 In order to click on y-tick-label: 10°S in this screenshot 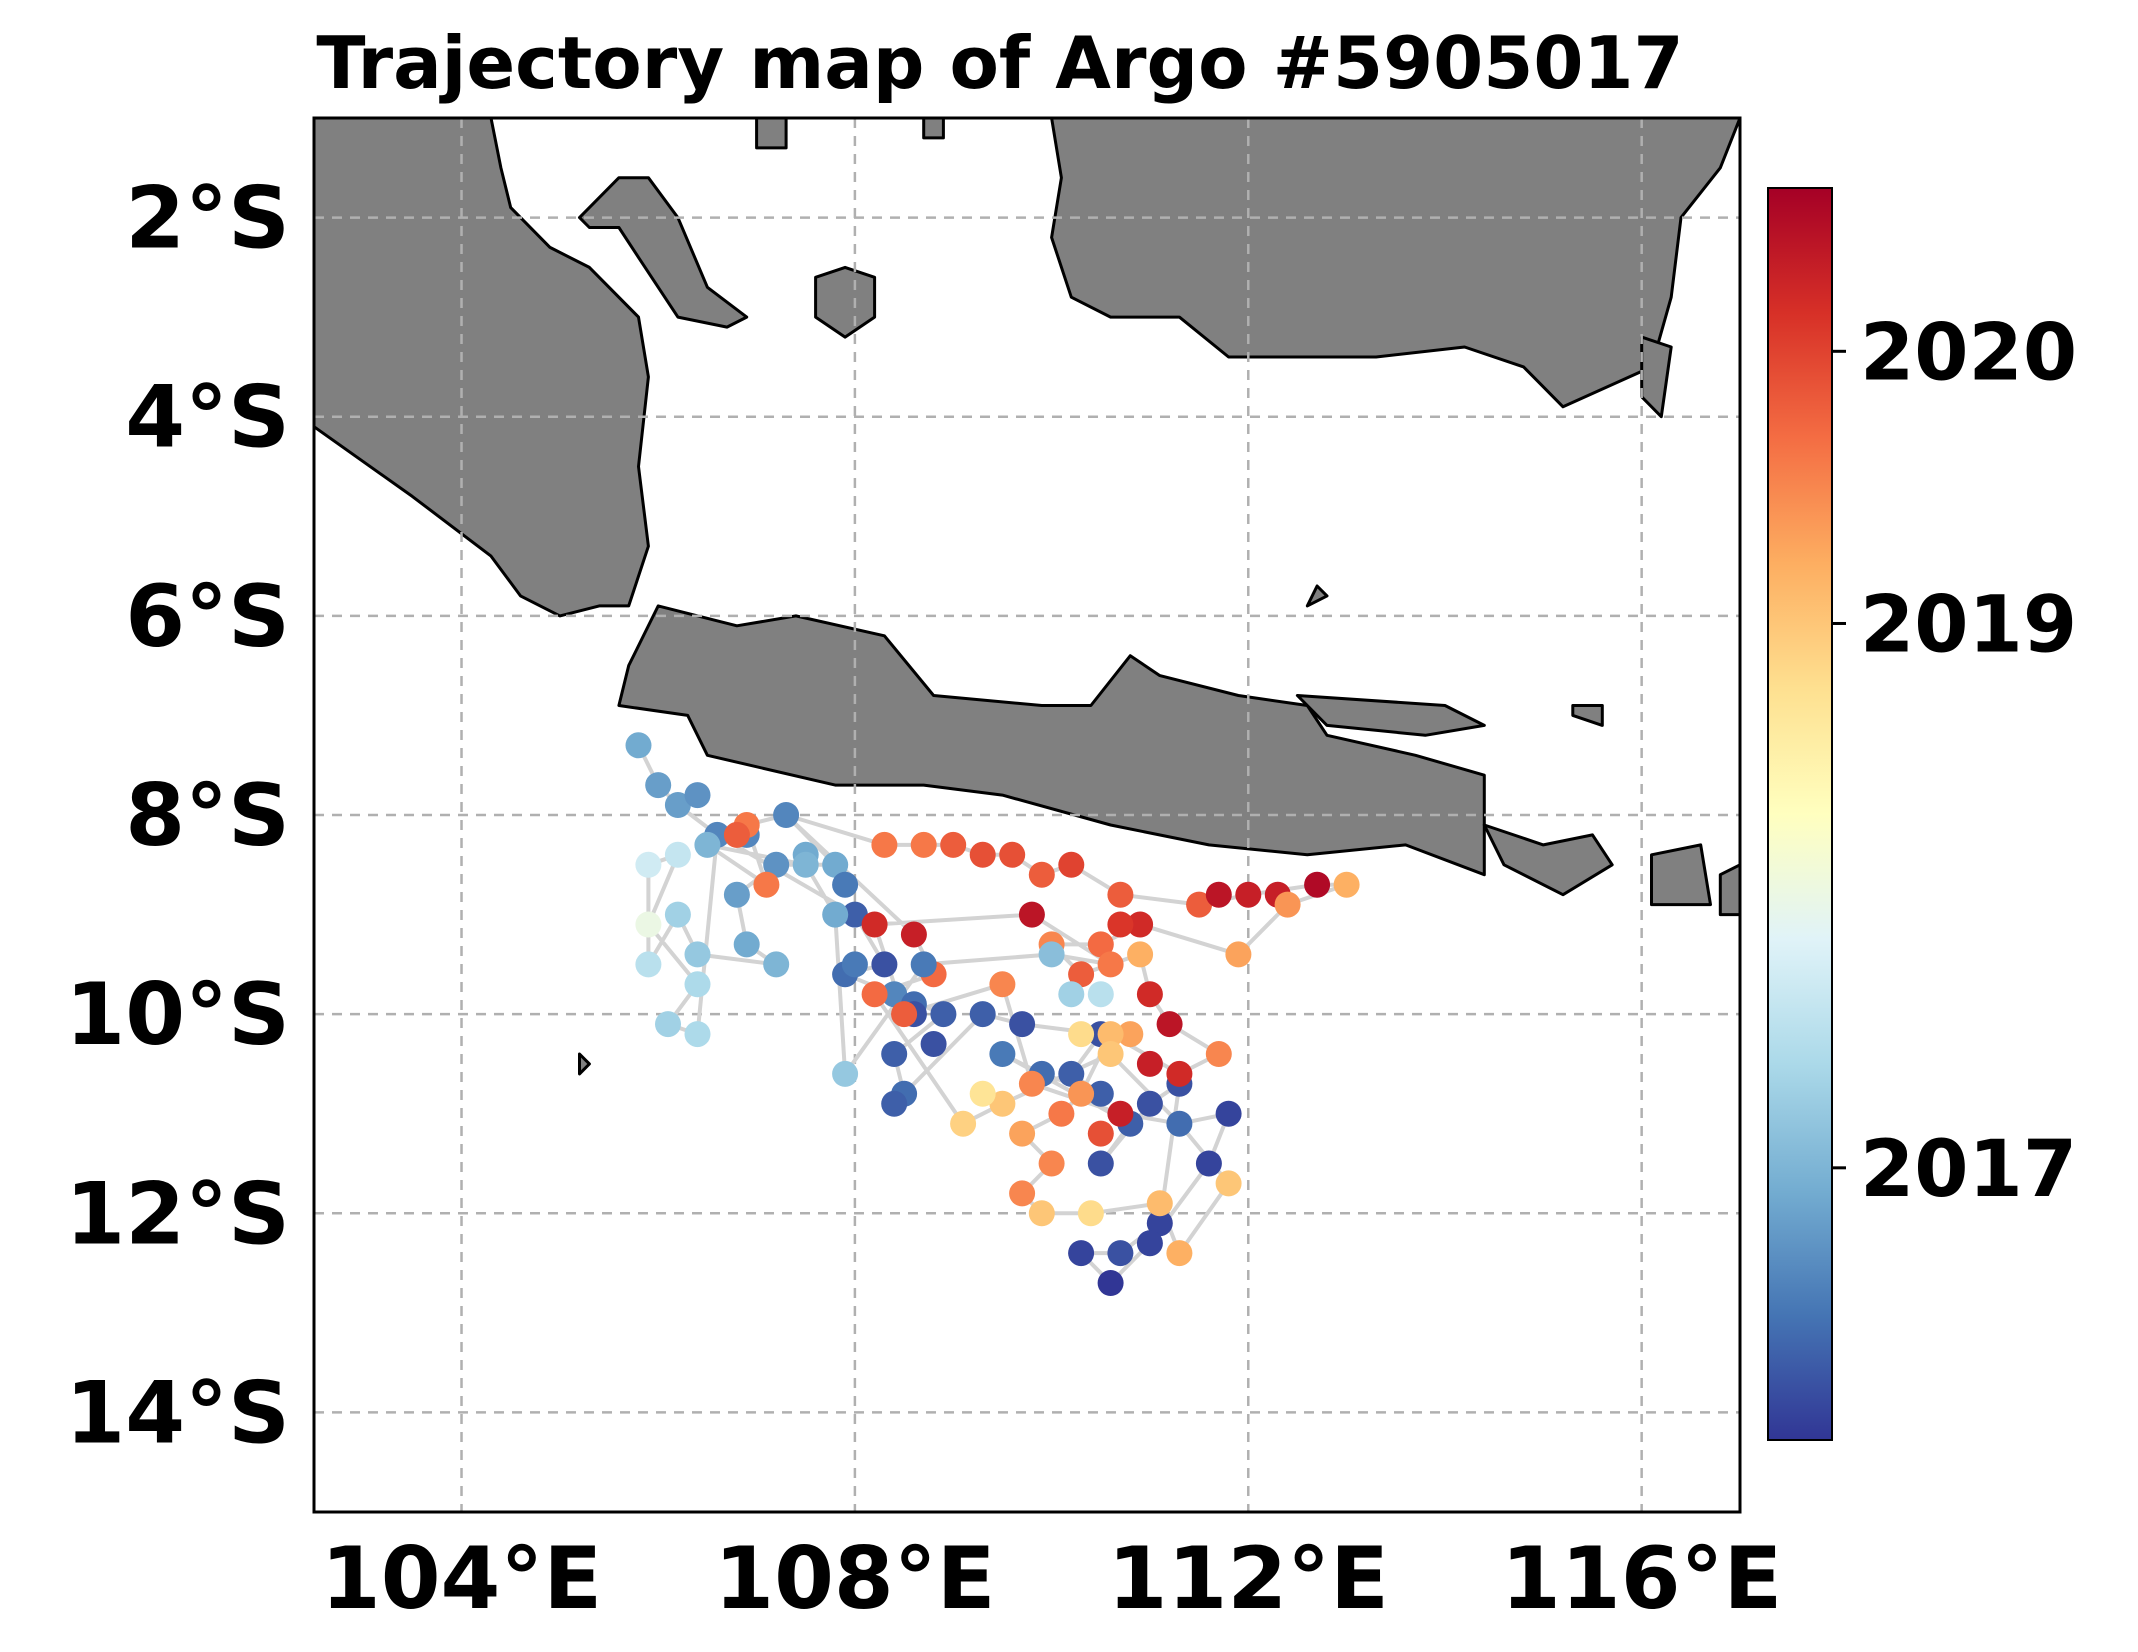, I will do `click(177, 1015)`.